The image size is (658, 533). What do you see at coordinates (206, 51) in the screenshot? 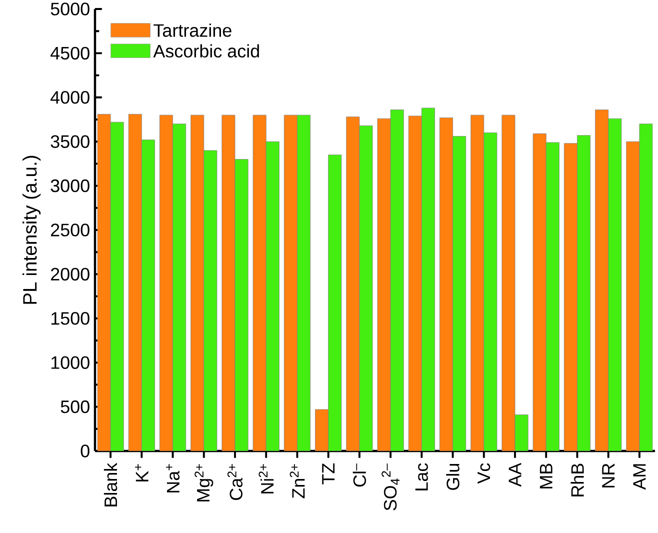
I see `legend-label: Ascorbic acid` at bounding box center [206, 51].